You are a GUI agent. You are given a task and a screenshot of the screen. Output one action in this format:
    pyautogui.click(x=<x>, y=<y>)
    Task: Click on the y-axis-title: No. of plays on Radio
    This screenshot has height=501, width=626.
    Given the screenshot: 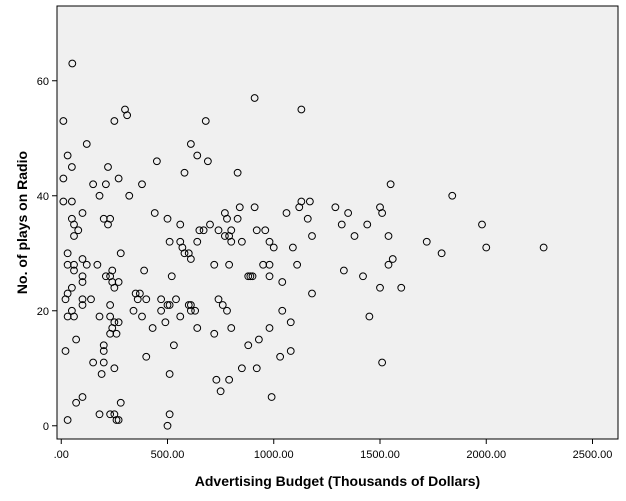 What is the action you would take?
    pyautogui.click(x=22, y=222)
    